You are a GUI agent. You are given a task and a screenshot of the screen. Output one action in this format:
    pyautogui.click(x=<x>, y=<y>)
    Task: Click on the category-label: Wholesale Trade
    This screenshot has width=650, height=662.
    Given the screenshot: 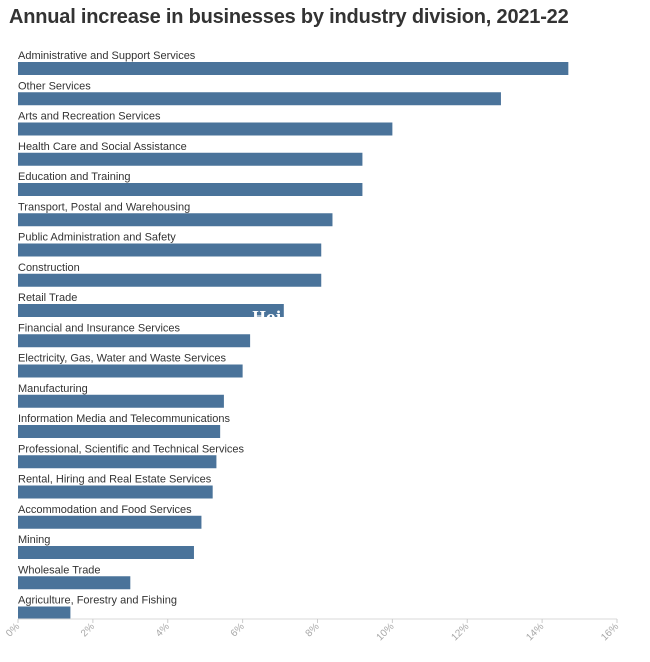 What is the action you would take?
    pyautogui.click(x=59, y=570)
    